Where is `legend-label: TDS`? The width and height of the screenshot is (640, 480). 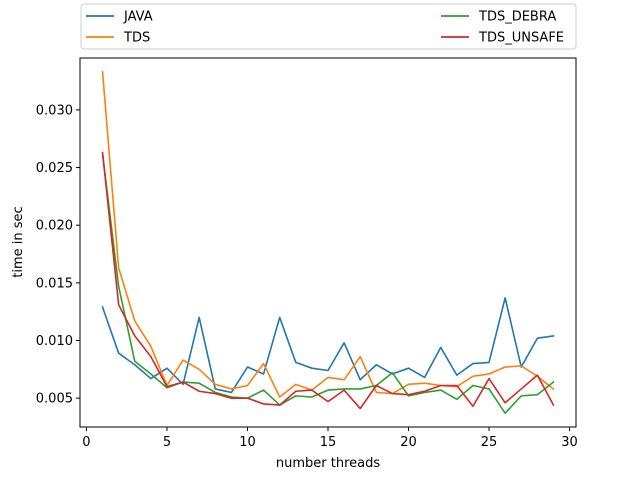 legend-label: TDS is located at coordinates (136, 38).